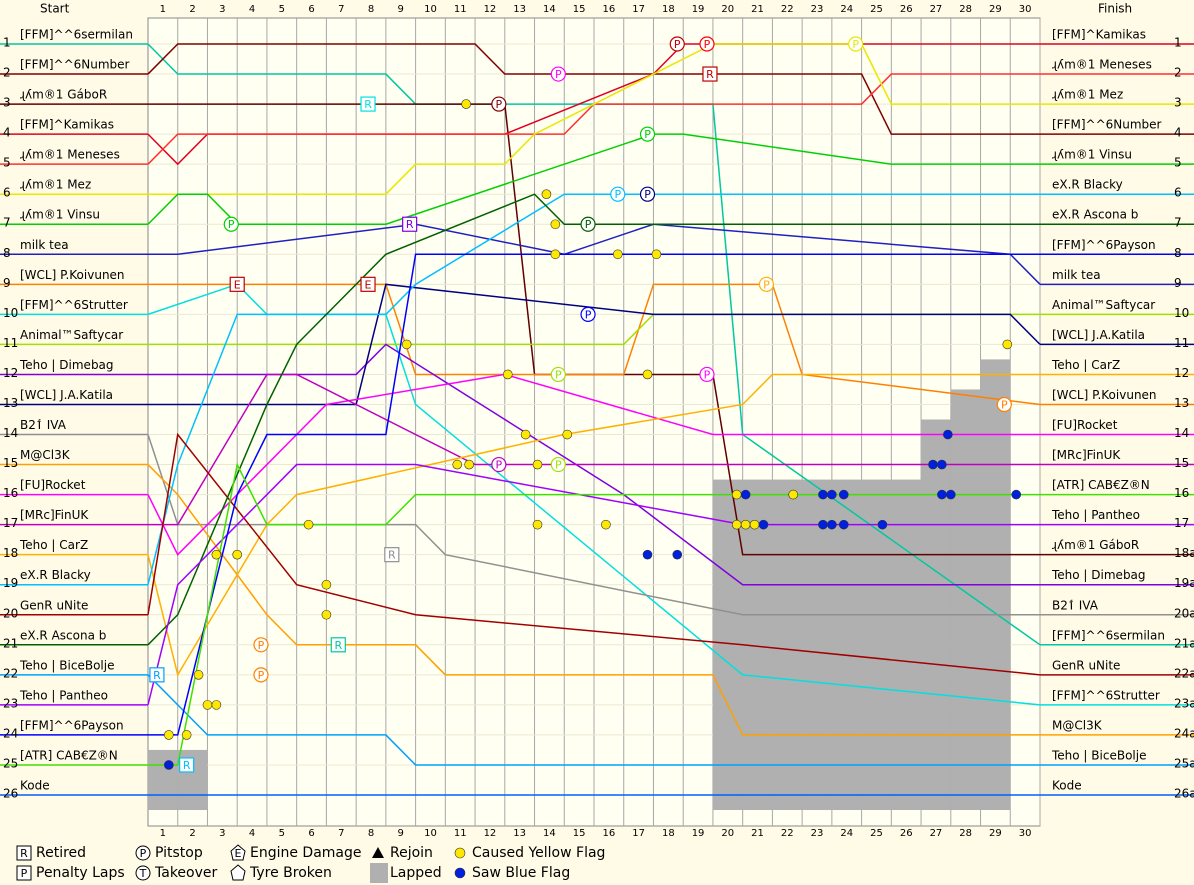 The height and width of the screenshot is (885, 1194). Describe the element at coordinates (10, 523) in the screenshot. I see `start-position: 17` at that location.